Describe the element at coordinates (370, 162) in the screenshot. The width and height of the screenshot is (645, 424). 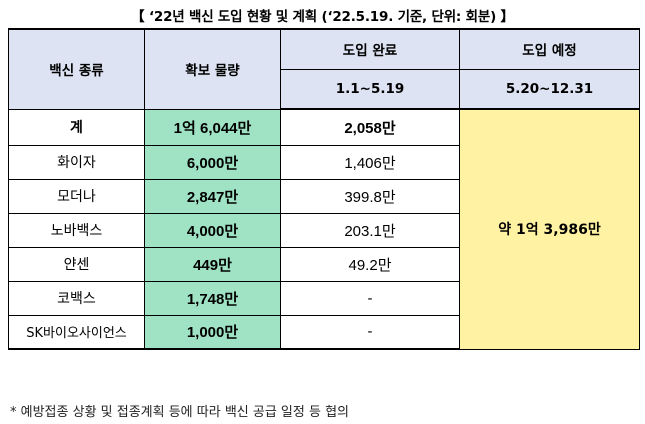
I see `row-done: 1,406만` at that location.